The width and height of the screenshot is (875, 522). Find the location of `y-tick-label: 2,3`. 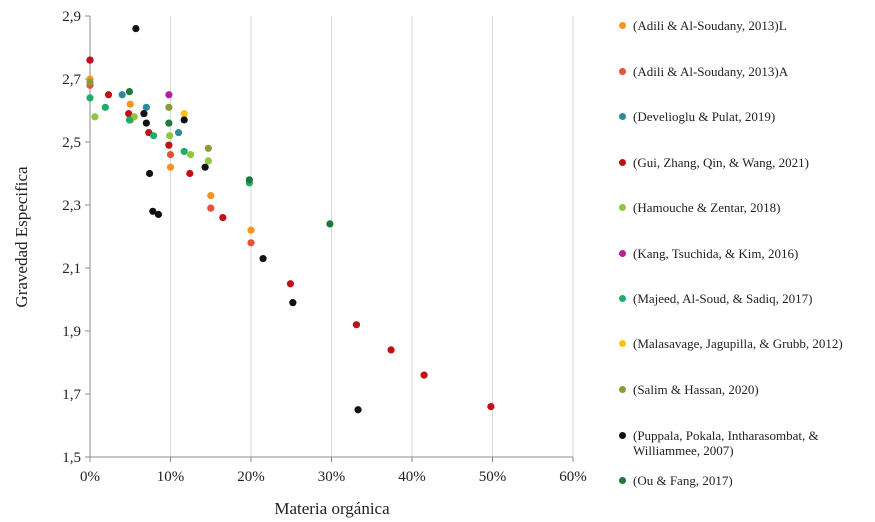

y-tick-label: 2,3 is located at coordinates (71, 206).